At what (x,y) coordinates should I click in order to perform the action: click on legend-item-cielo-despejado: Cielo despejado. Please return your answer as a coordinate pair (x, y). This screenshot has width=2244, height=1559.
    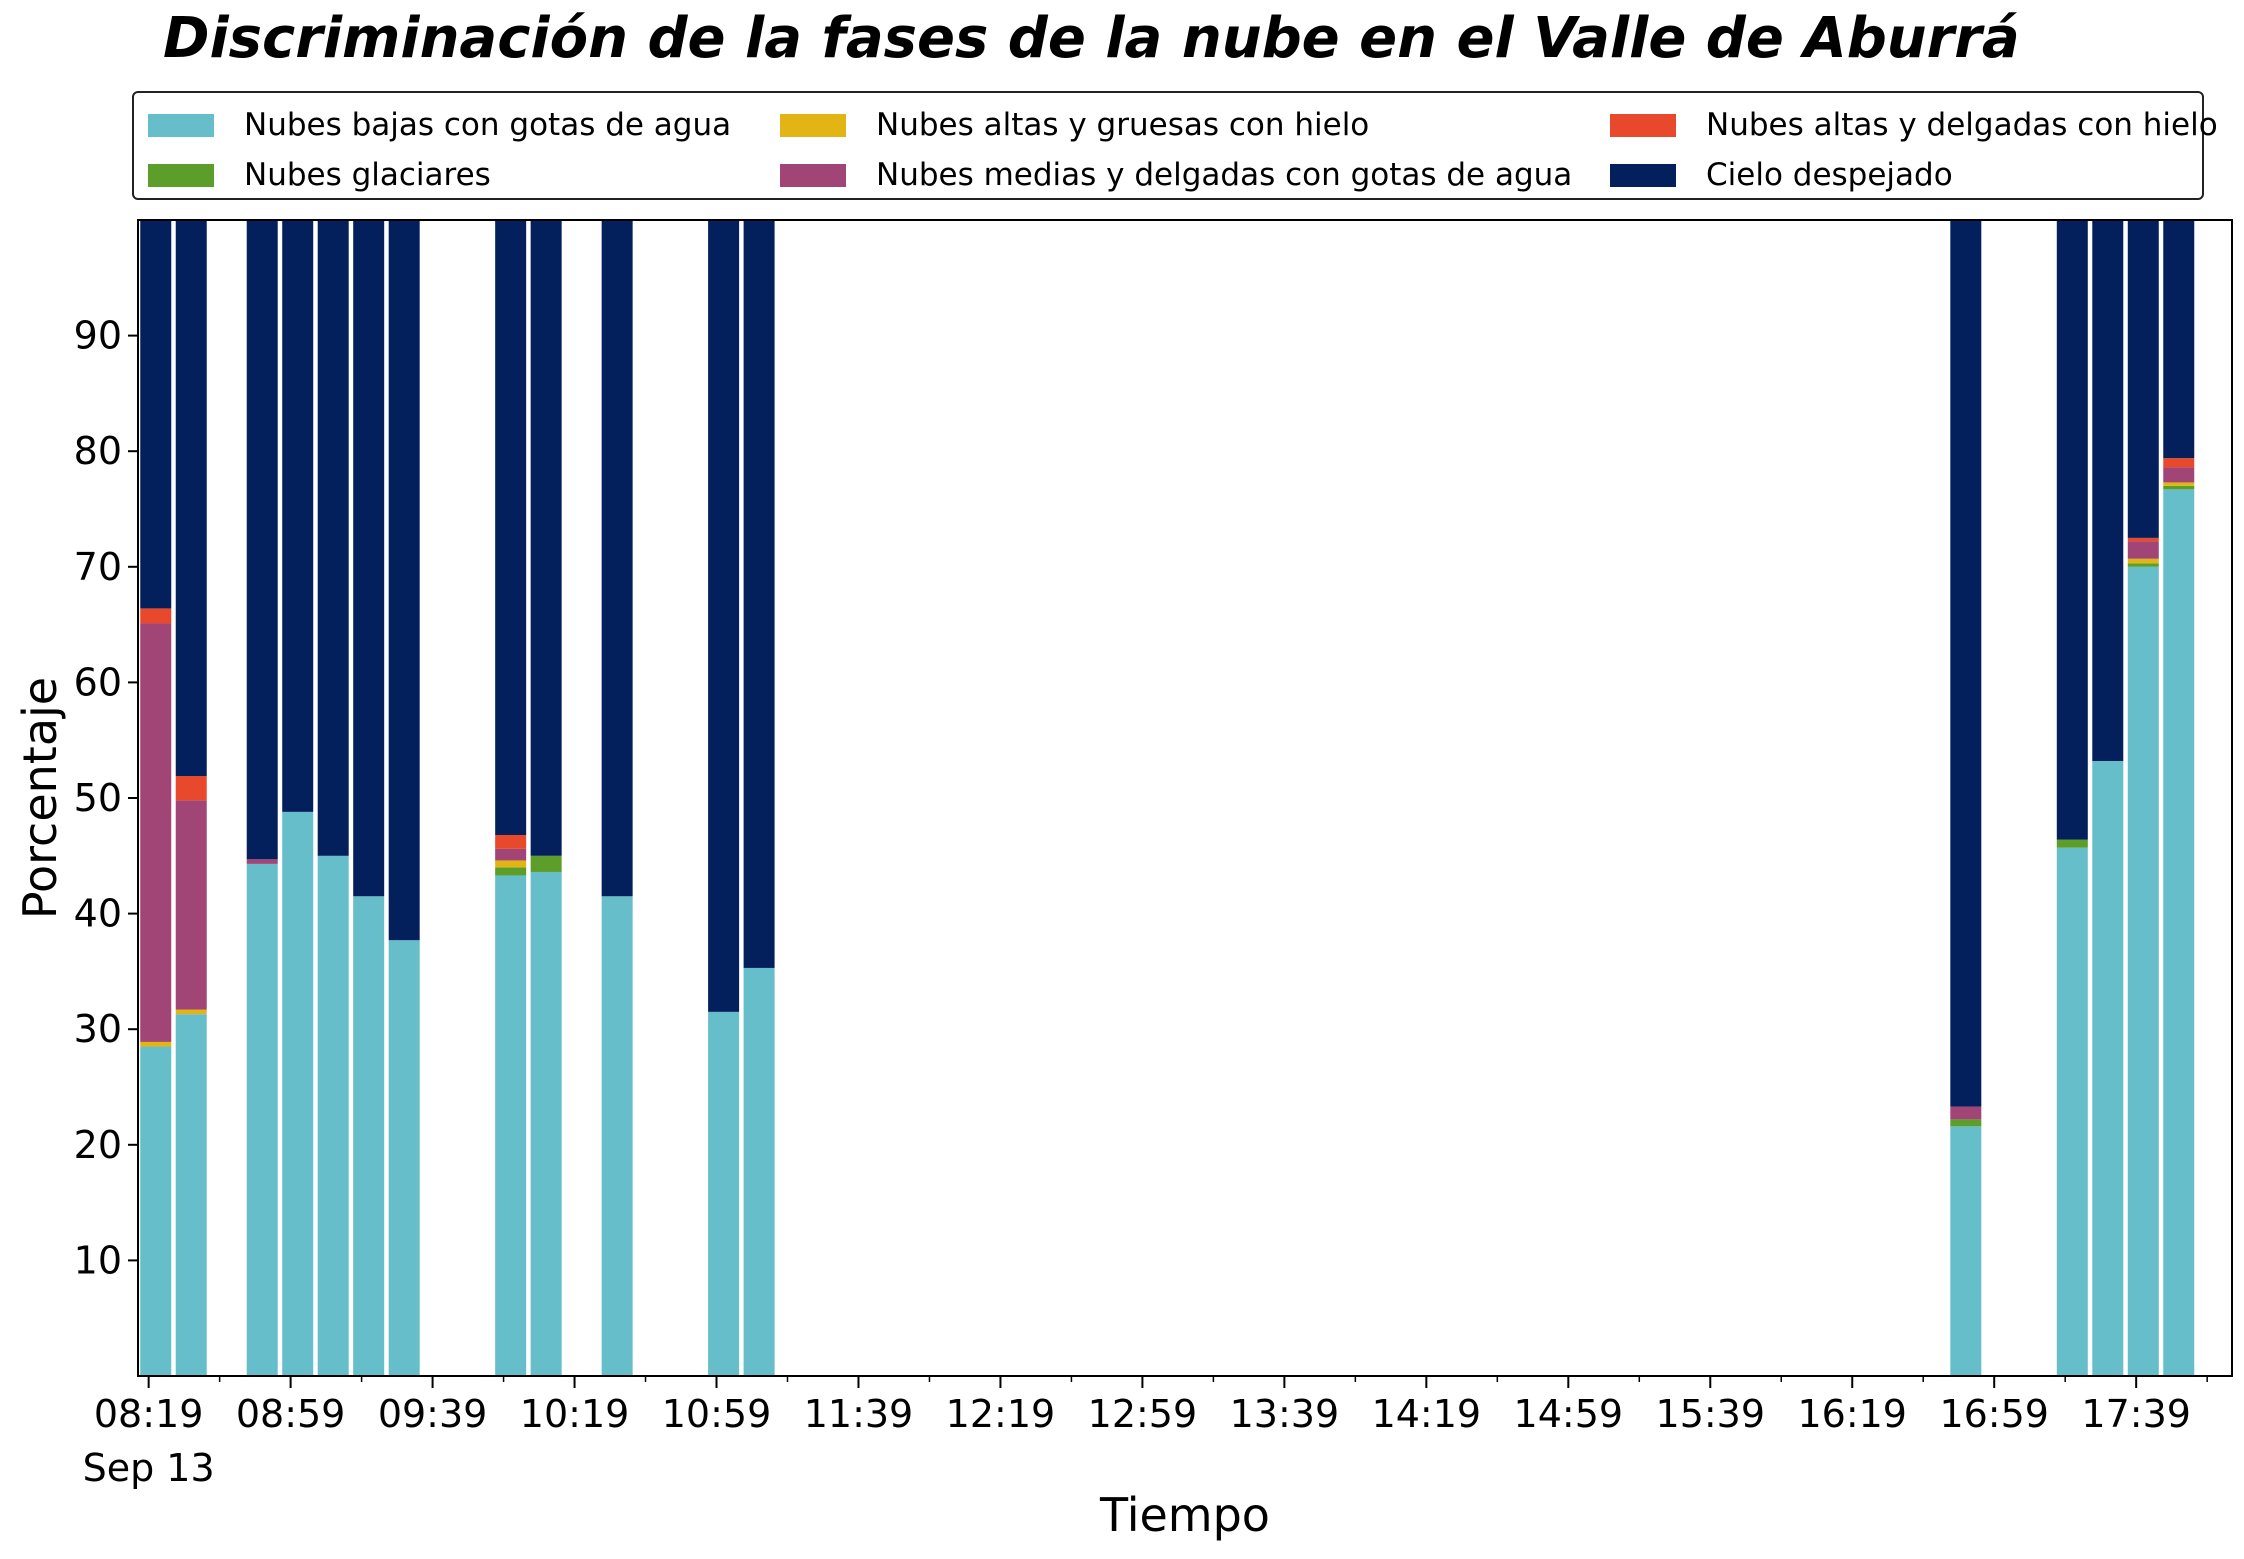
    Looking at the image, I should click on (1781, 175).